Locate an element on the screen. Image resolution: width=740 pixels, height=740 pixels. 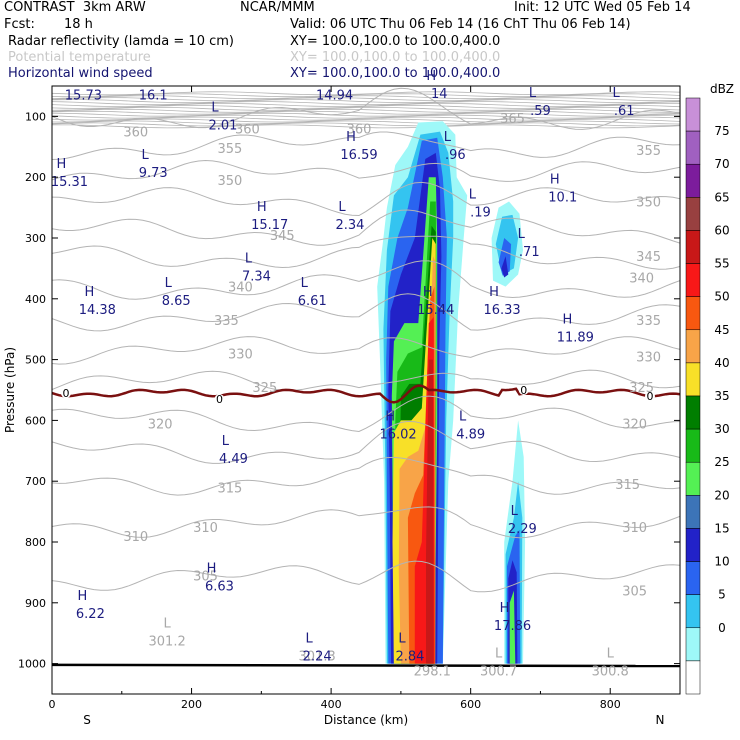
theta-extremum-value: 298.1 is located at coordinates (432, 672).